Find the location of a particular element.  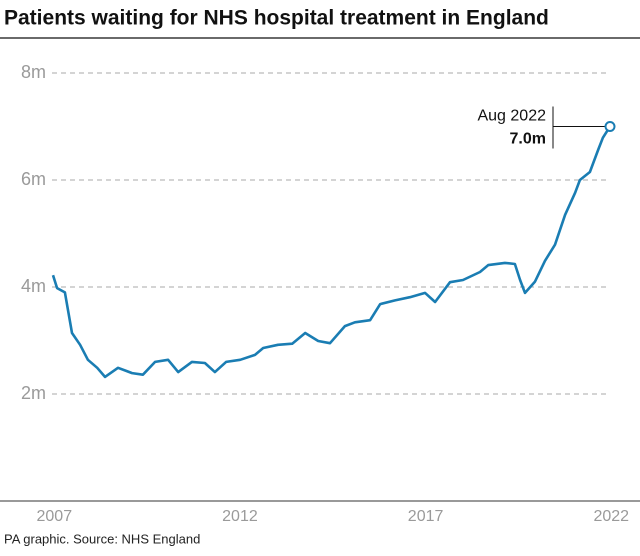

x-tick-label: 2007 is located at coordinates (55, 516).